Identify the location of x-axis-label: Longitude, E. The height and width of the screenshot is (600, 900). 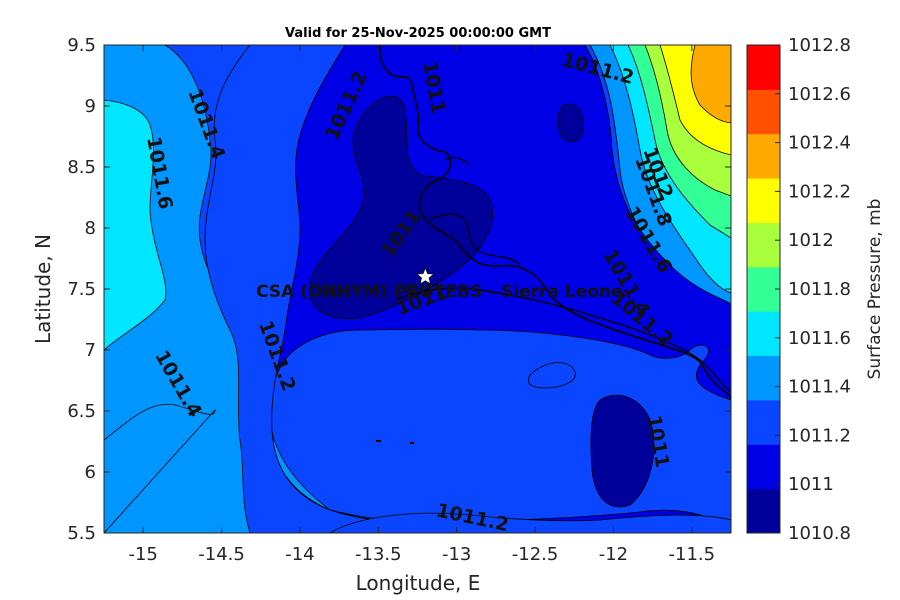
(418, 583).